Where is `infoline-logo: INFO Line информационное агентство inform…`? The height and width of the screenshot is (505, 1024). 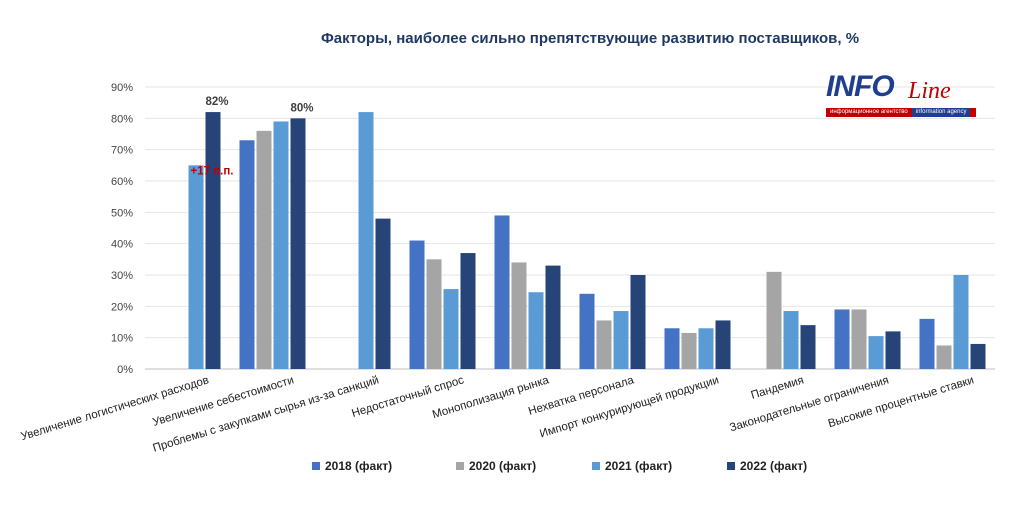
infoline-logo: INFO Line информационное агентство inform… is located at coordinates (906, 95).